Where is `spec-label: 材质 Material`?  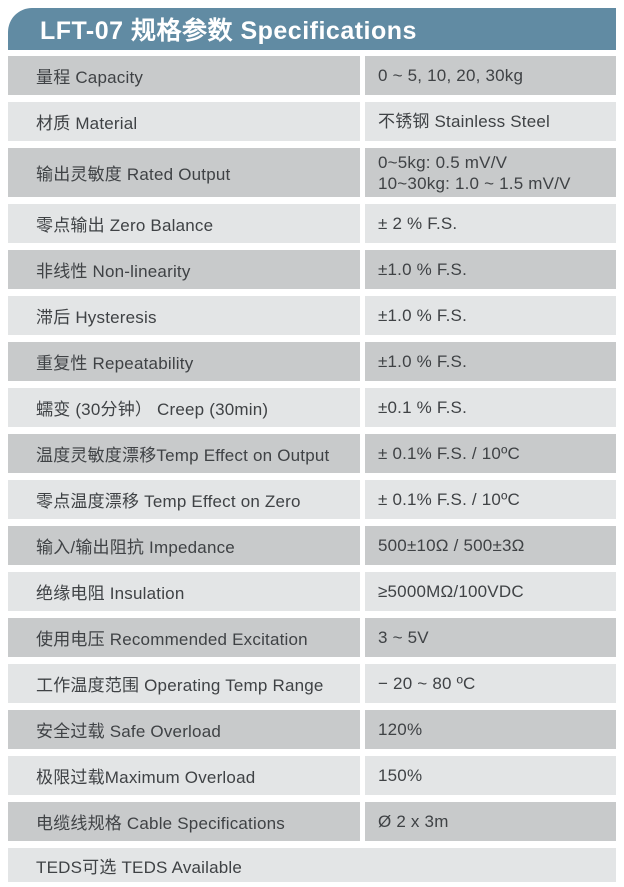 spec-label: 材质 Material is located at coordinates (184, 121).